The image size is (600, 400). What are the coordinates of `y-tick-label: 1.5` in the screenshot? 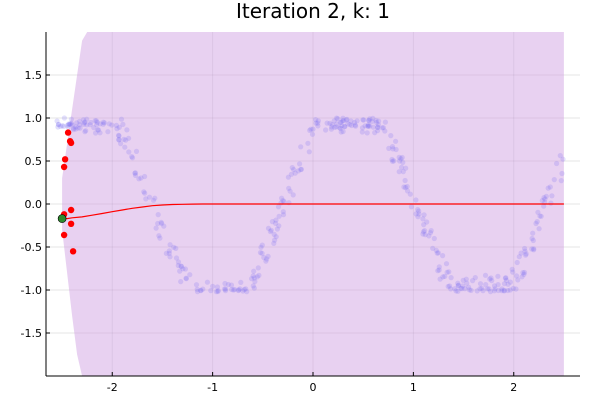 It's located at (34, 75).